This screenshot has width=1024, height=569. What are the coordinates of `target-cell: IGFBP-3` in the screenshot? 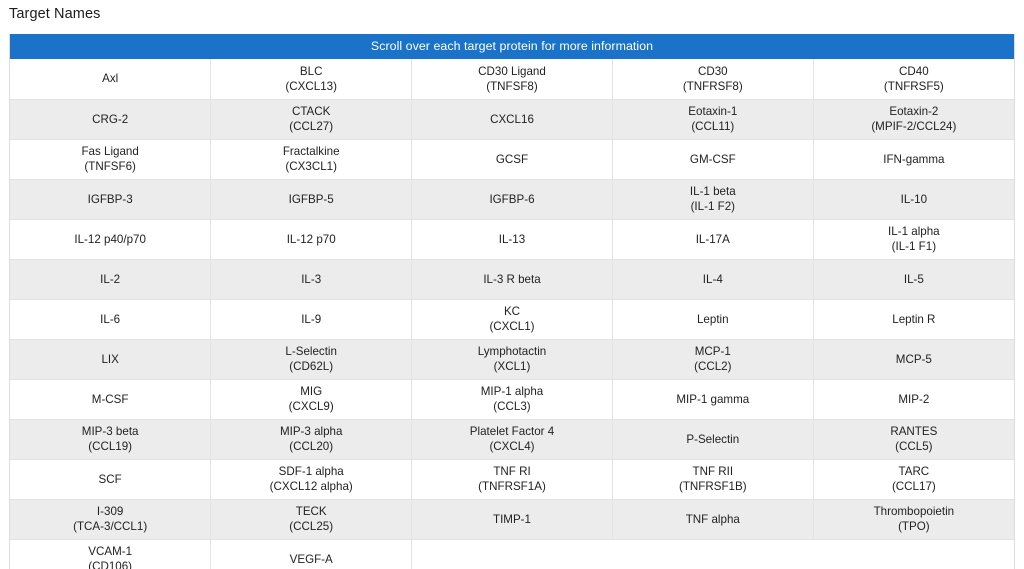 It's located at (111, 199).